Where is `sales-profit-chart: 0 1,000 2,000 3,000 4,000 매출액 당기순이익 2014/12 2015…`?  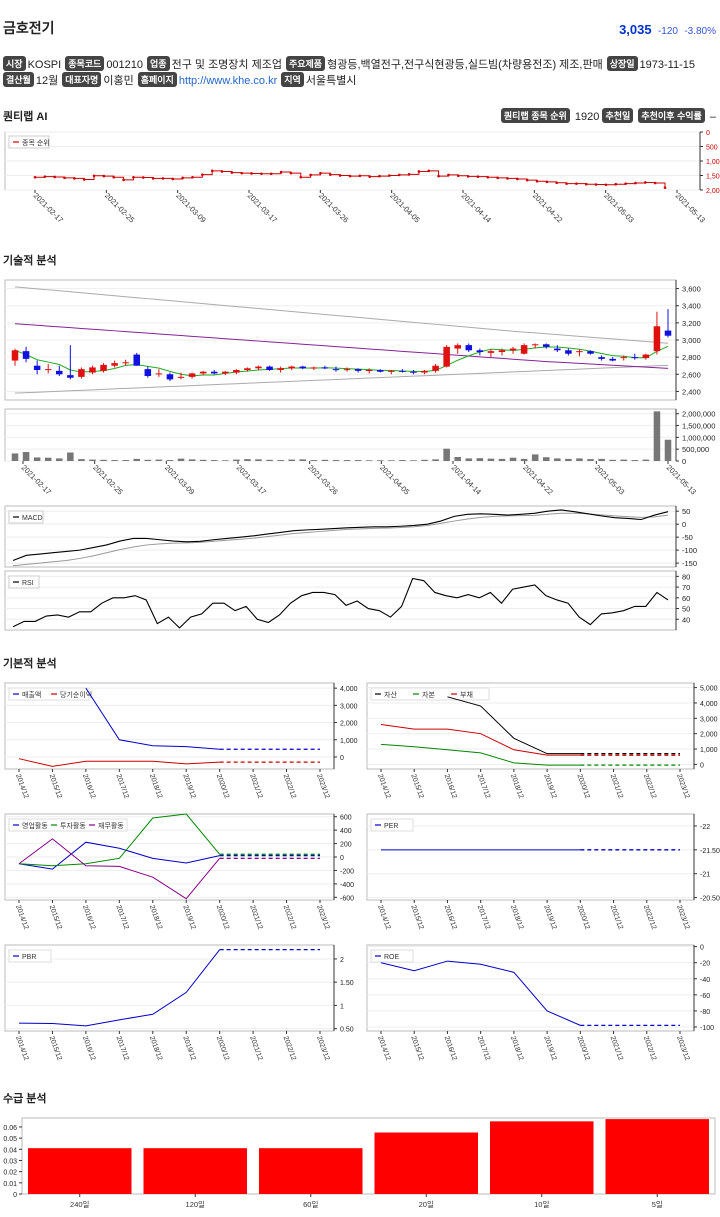
sales-profit-chart: 0 1,000 2,000 3,000 4,000 매출액 당기순이익 2014/12 2015… is located at coordinates (181, 741).